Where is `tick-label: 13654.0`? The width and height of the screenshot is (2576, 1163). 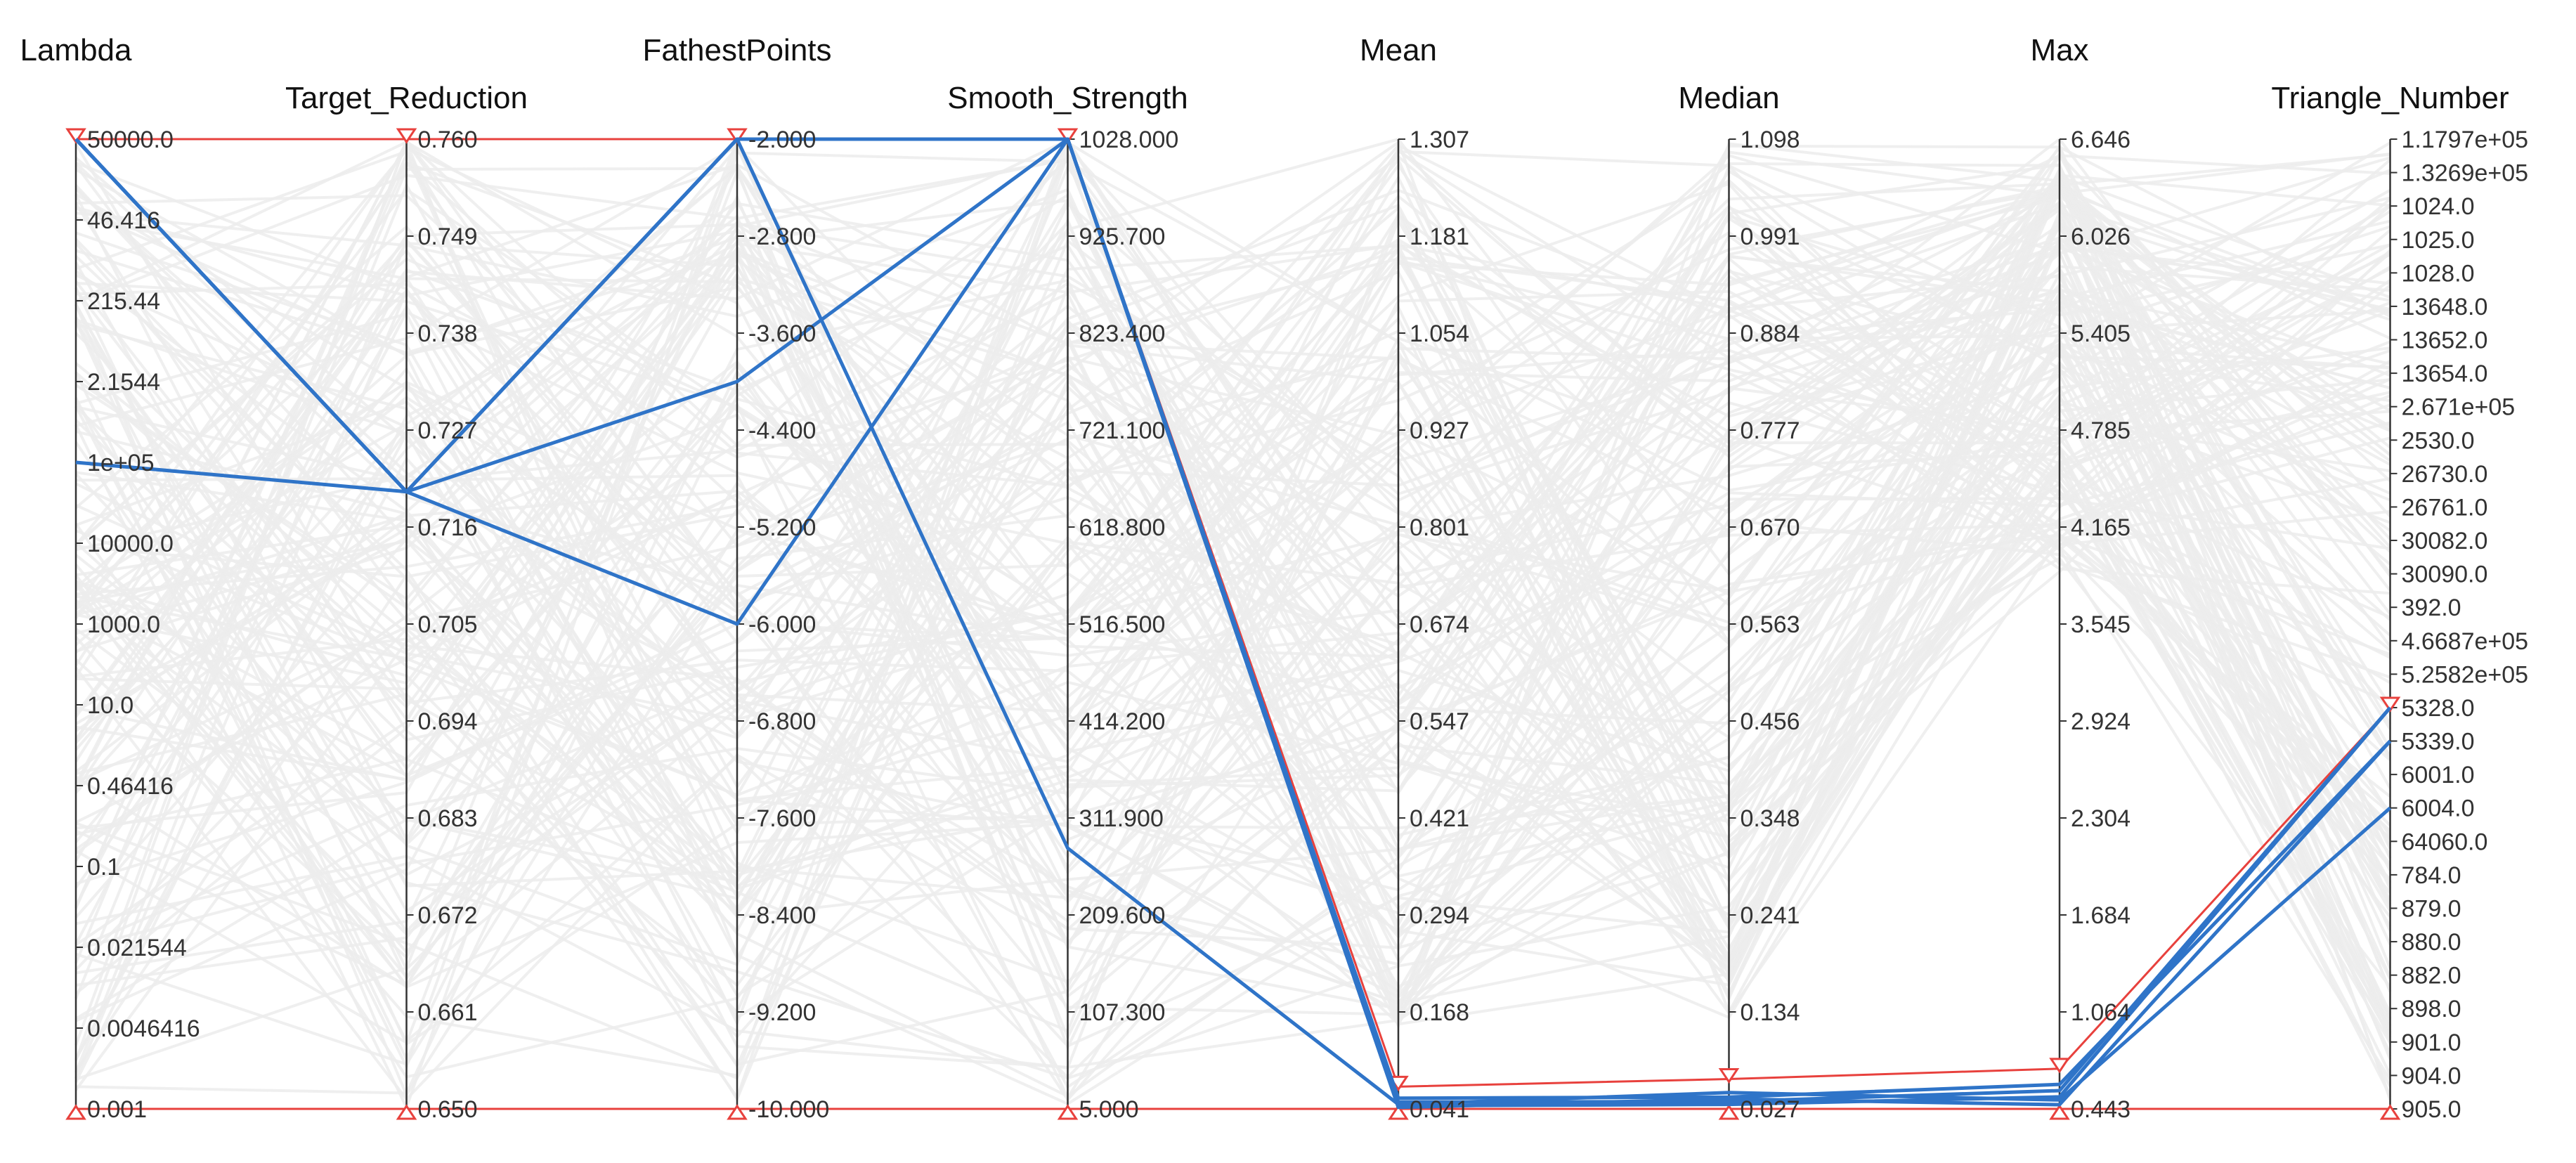 tick-label: 13654.0 is located at coordinates (2445, 374).